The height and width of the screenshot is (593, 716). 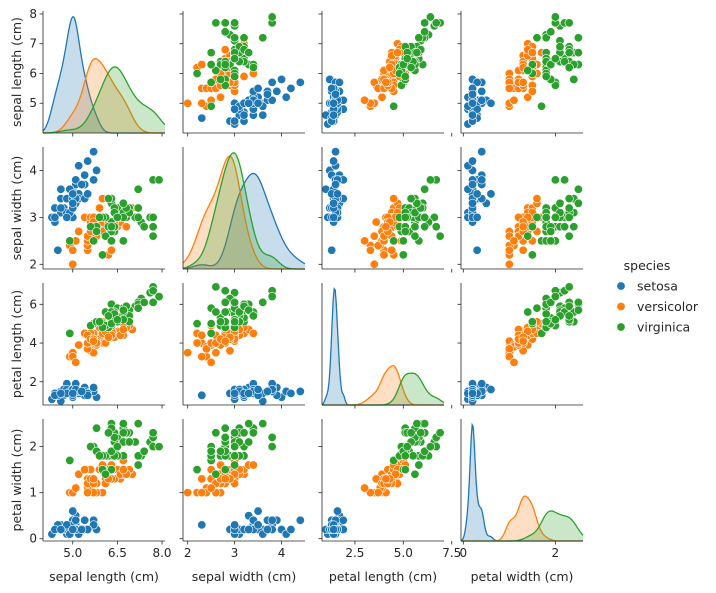 What do you see at coordinates (33, 14) in the screenshot?
I see `y-tick-label: 8` at bounding box center [33, 14].